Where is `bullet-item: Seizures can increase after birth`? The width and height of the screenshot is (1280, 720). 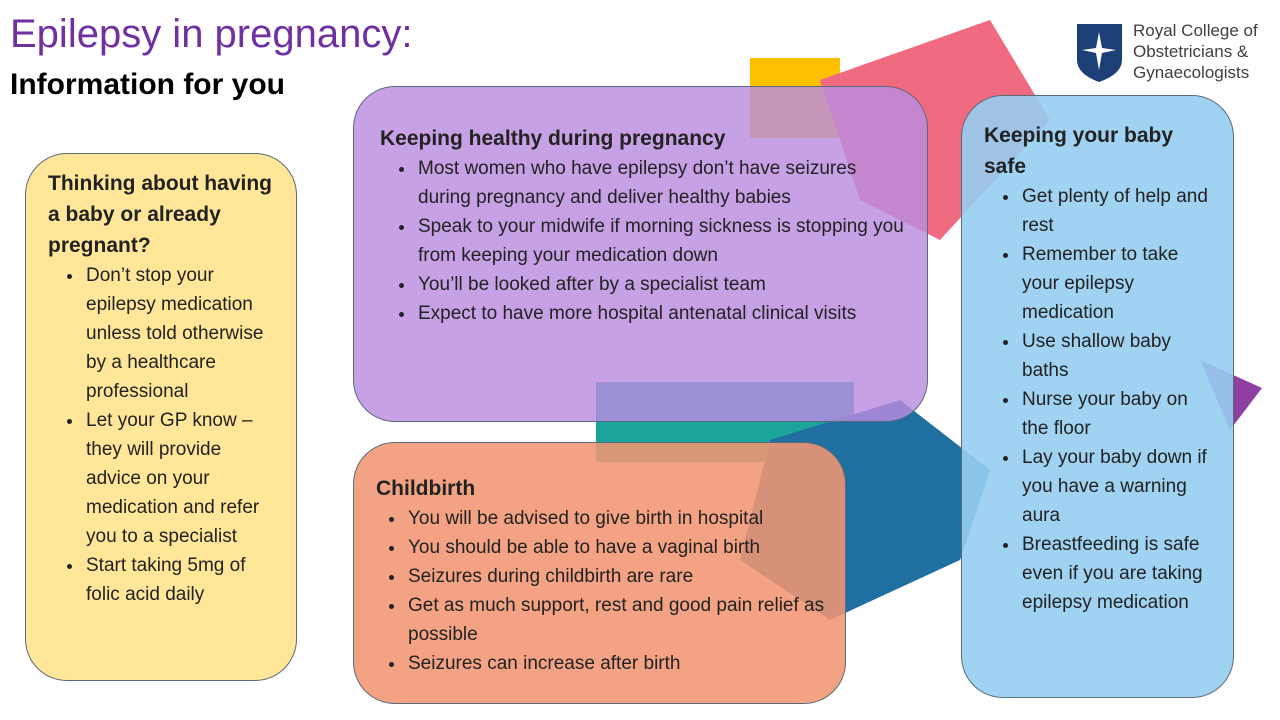 bullet-item: Seizures can increase after birth is located at coordinates (615, 663).